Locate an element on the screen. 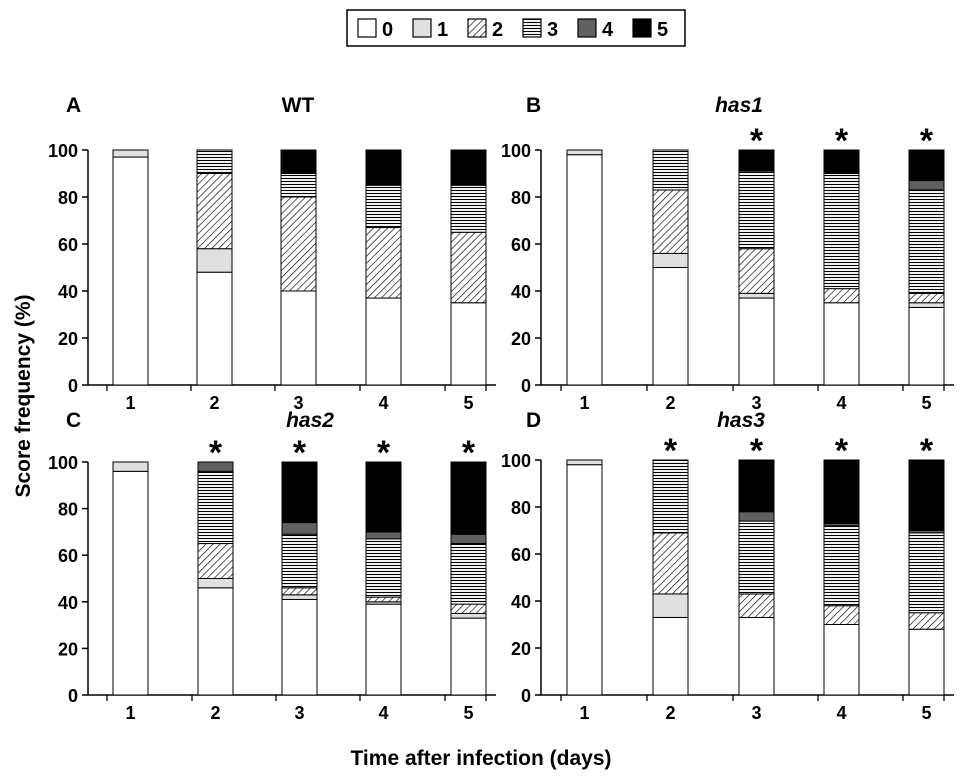 This screenshot has height=780, width=962. x-tick-label: 4 is located at coordinates (383, 713).